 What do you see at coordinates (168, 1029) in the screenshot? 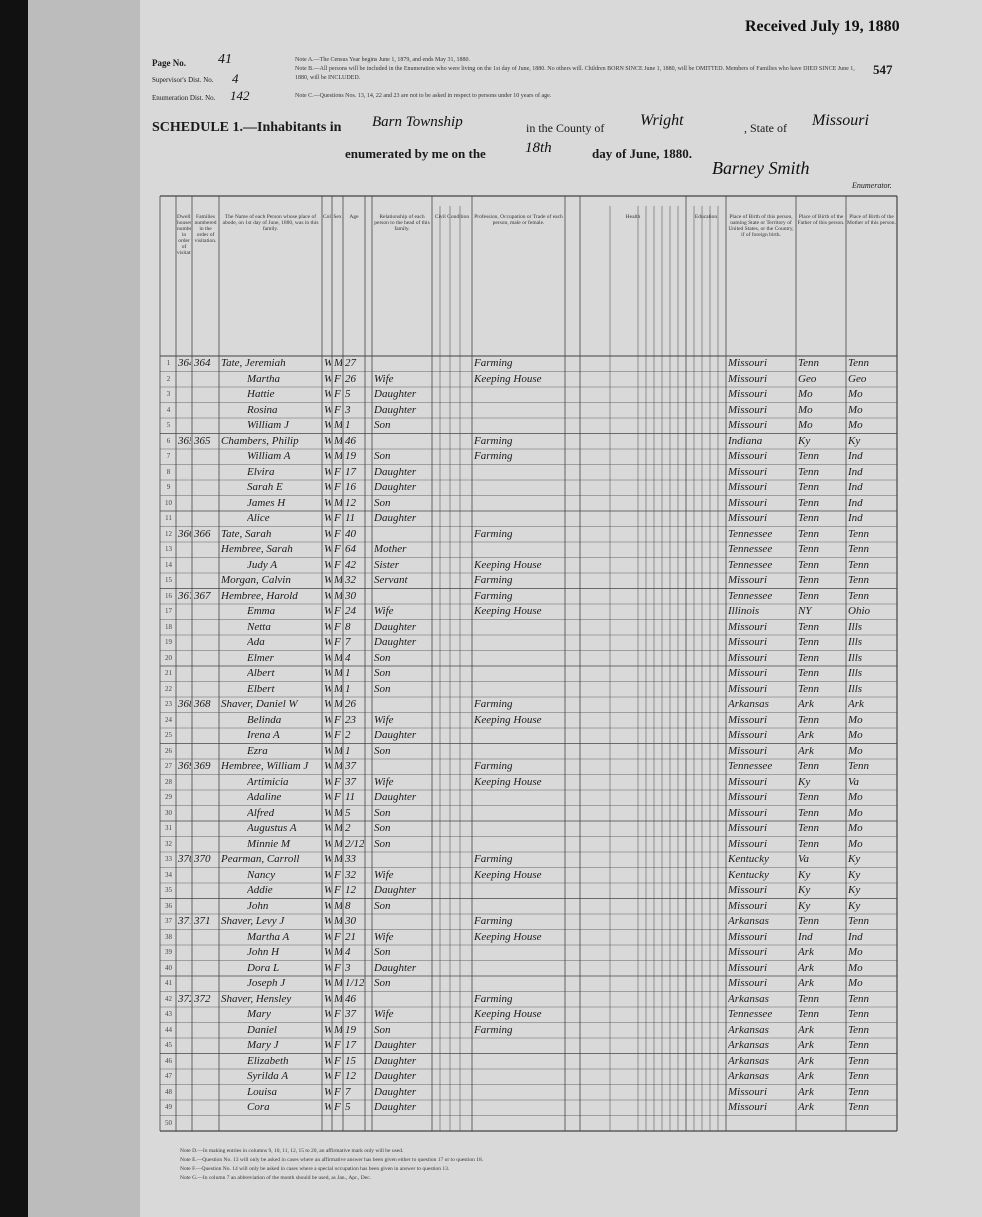
I see `cell-line: 44` at bounding box center [168, 1029].